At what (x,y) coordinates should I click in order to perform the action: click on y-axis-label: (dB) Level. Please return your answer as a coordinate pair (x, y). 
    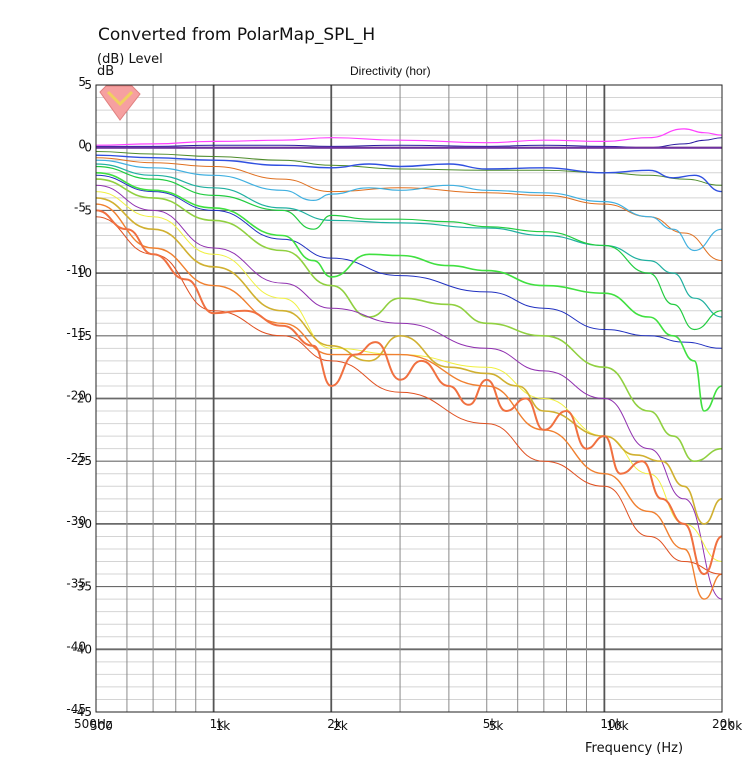
    Looking at the image, I should click on (130, 59).